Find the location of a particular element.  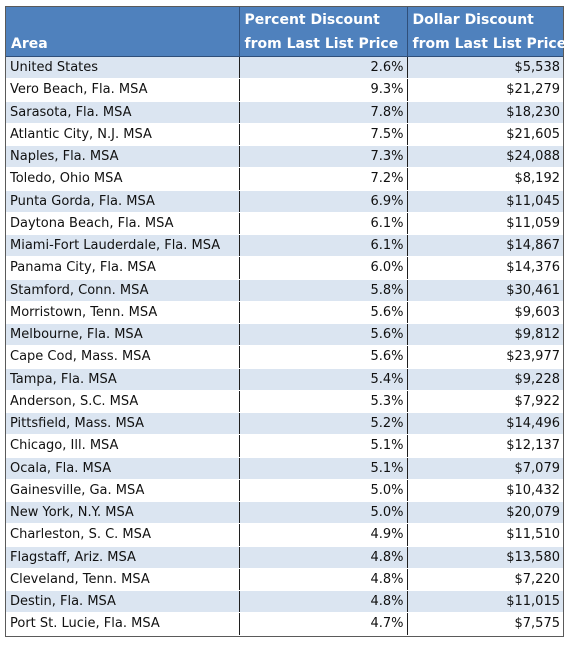

area-cell: Ocala, Fla. MSA is located at coordinates (123, 468).